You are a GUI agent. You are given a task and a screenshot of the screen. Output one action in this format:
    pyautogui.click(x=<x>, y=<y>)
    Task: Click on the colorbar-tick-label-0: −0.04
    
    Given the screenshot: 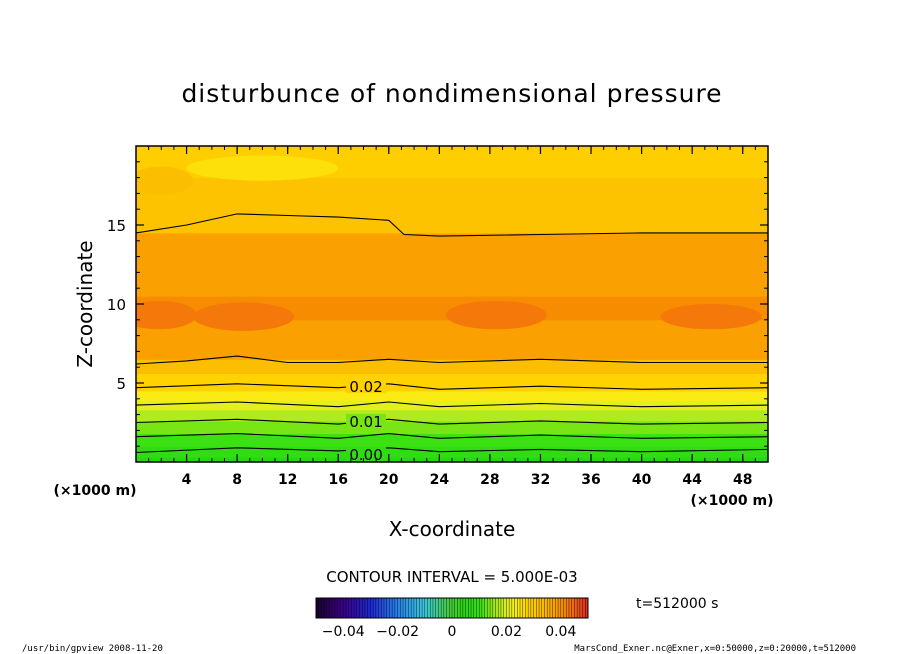 What is the action you would take?
    pyautogui.click(x=343, y=632)
    